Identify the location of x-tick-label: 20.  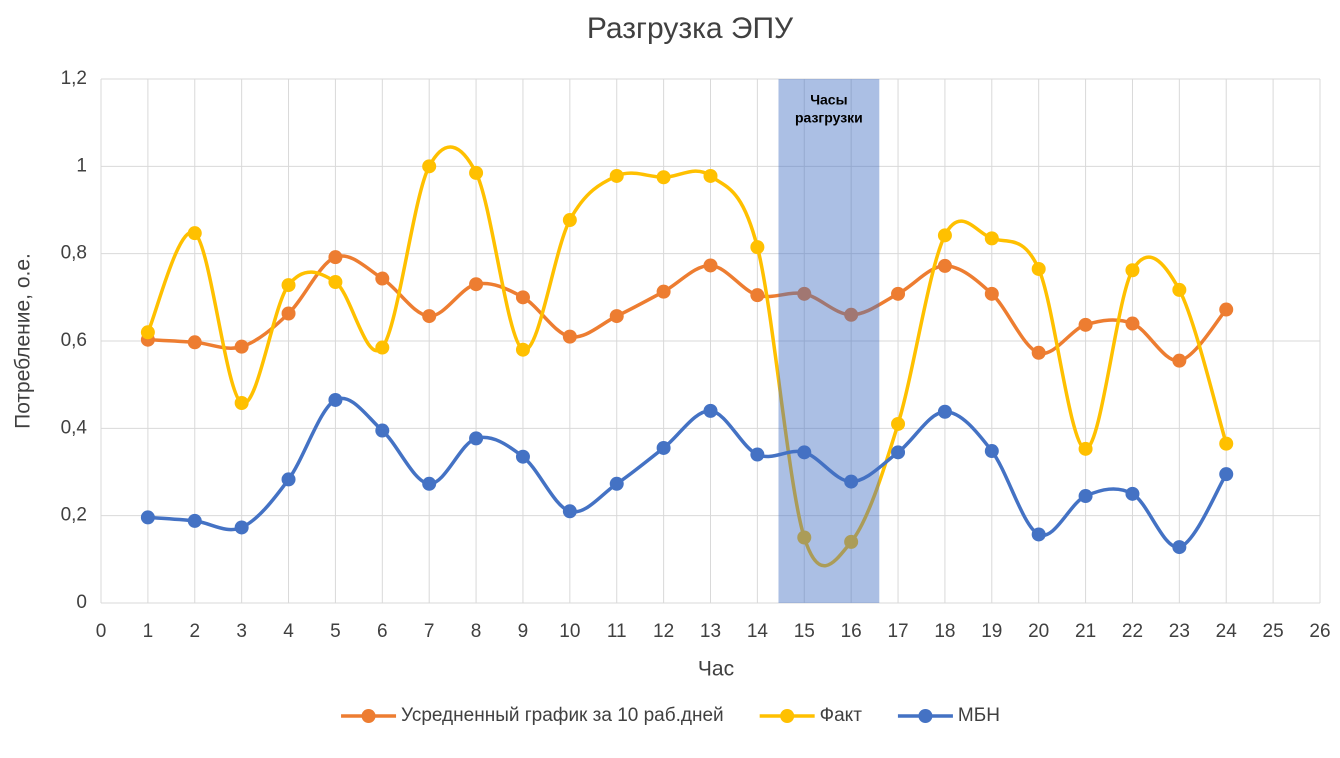
(1038, 631).